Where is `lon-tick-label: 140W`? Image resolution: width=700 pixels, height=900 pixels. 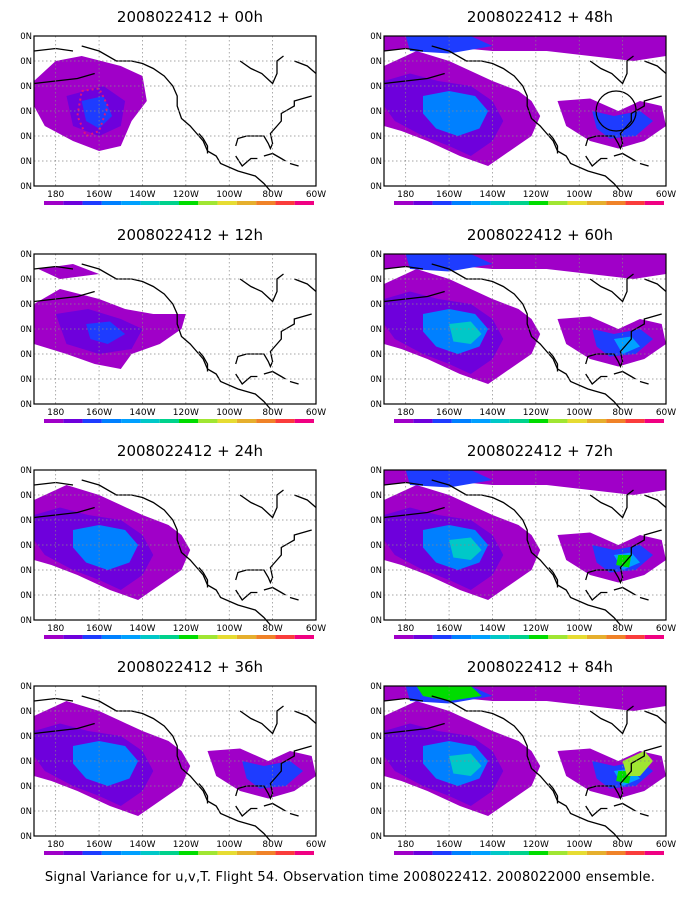
lon-tick-label: 140W is located at coordinates (492, 845).